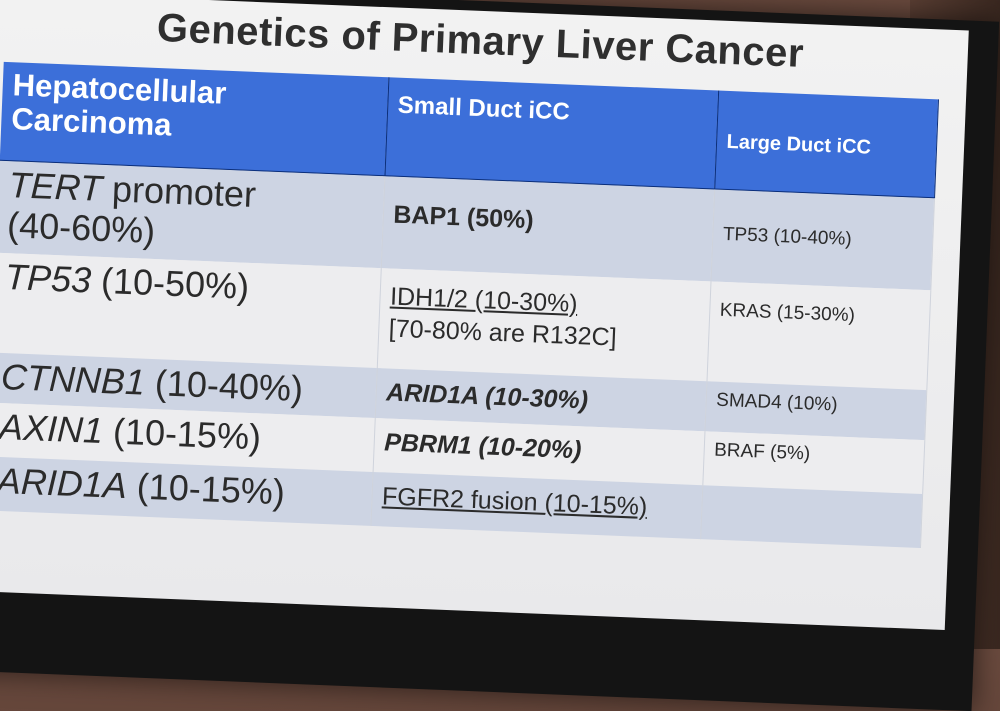 The image size is (1000, 711). What do you see at coordinates (229, 385) in the screenshot?
I see `hcc-pct: (10-40%)` at bounding box center [229, 385].